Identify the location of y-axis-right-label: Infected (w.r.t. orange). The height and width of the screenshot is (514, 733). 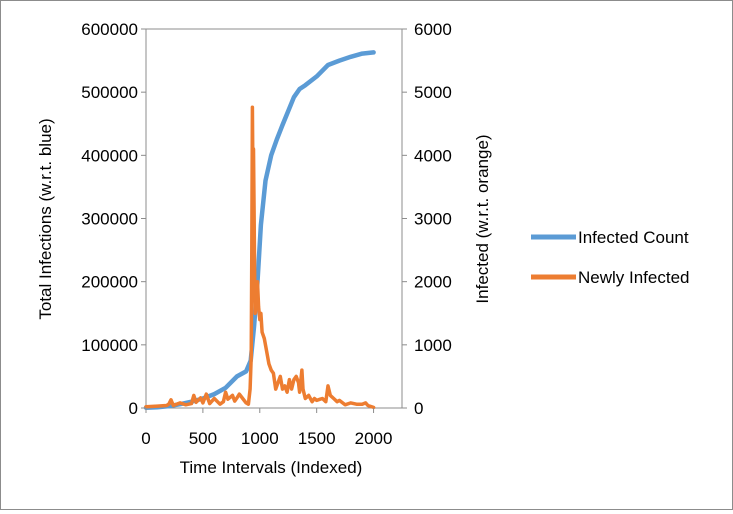
(482, 218).